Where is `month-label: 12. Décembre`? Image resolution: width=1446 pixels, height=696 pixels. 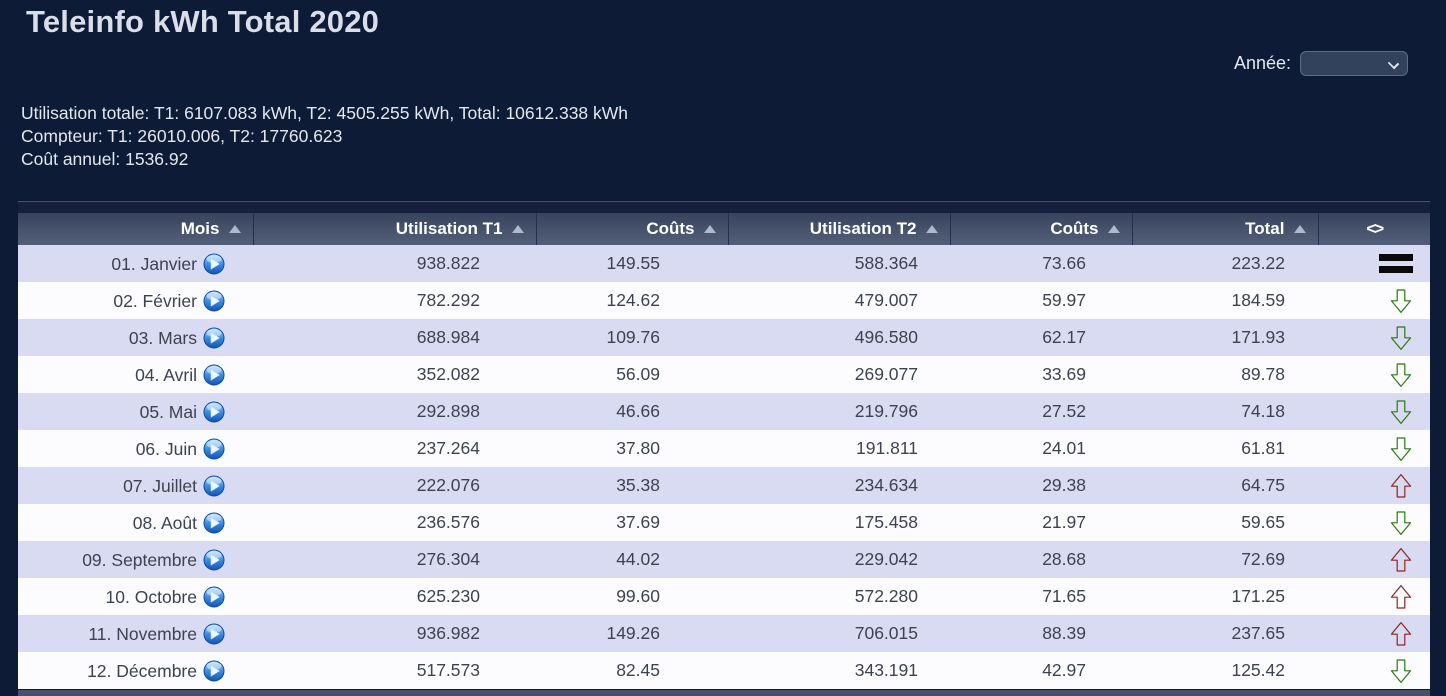
month-label: 12. Décembre is located at coordinates (142, 670).